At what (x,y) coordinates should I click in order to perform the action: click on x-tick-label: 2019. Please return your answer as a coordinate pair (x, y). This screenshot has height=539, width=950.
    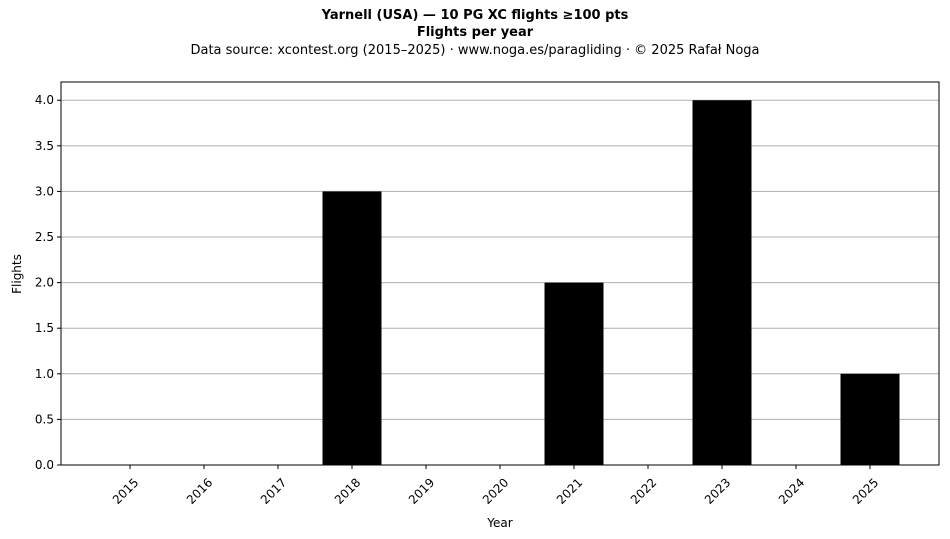
    Looking at the image, I should click on (421, 490).